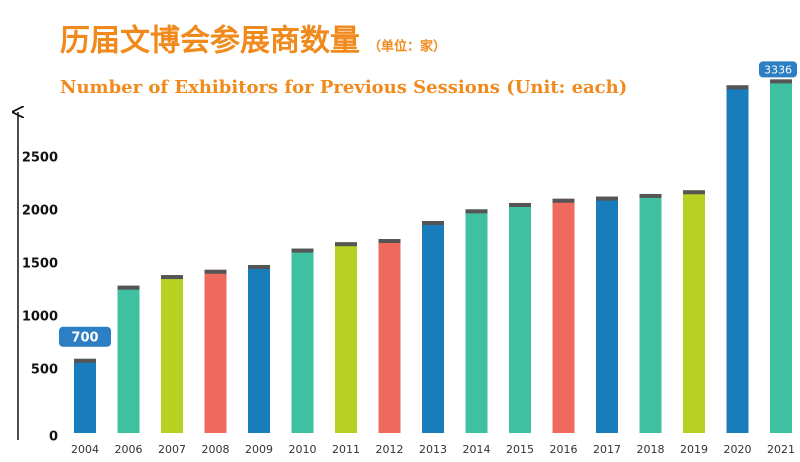  What do you see at coordinates (259, 449) in the screenshot?
I see `x-tick-label: 2009` at bounding box center [259, 449].